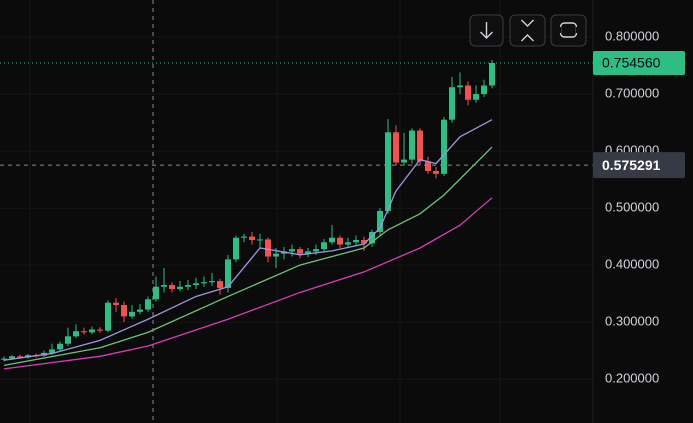  What do you see at coordinates (632, 378) in the screenshot?
I see `y-tick-label: 0.200000` at bounding box center [632, 378].